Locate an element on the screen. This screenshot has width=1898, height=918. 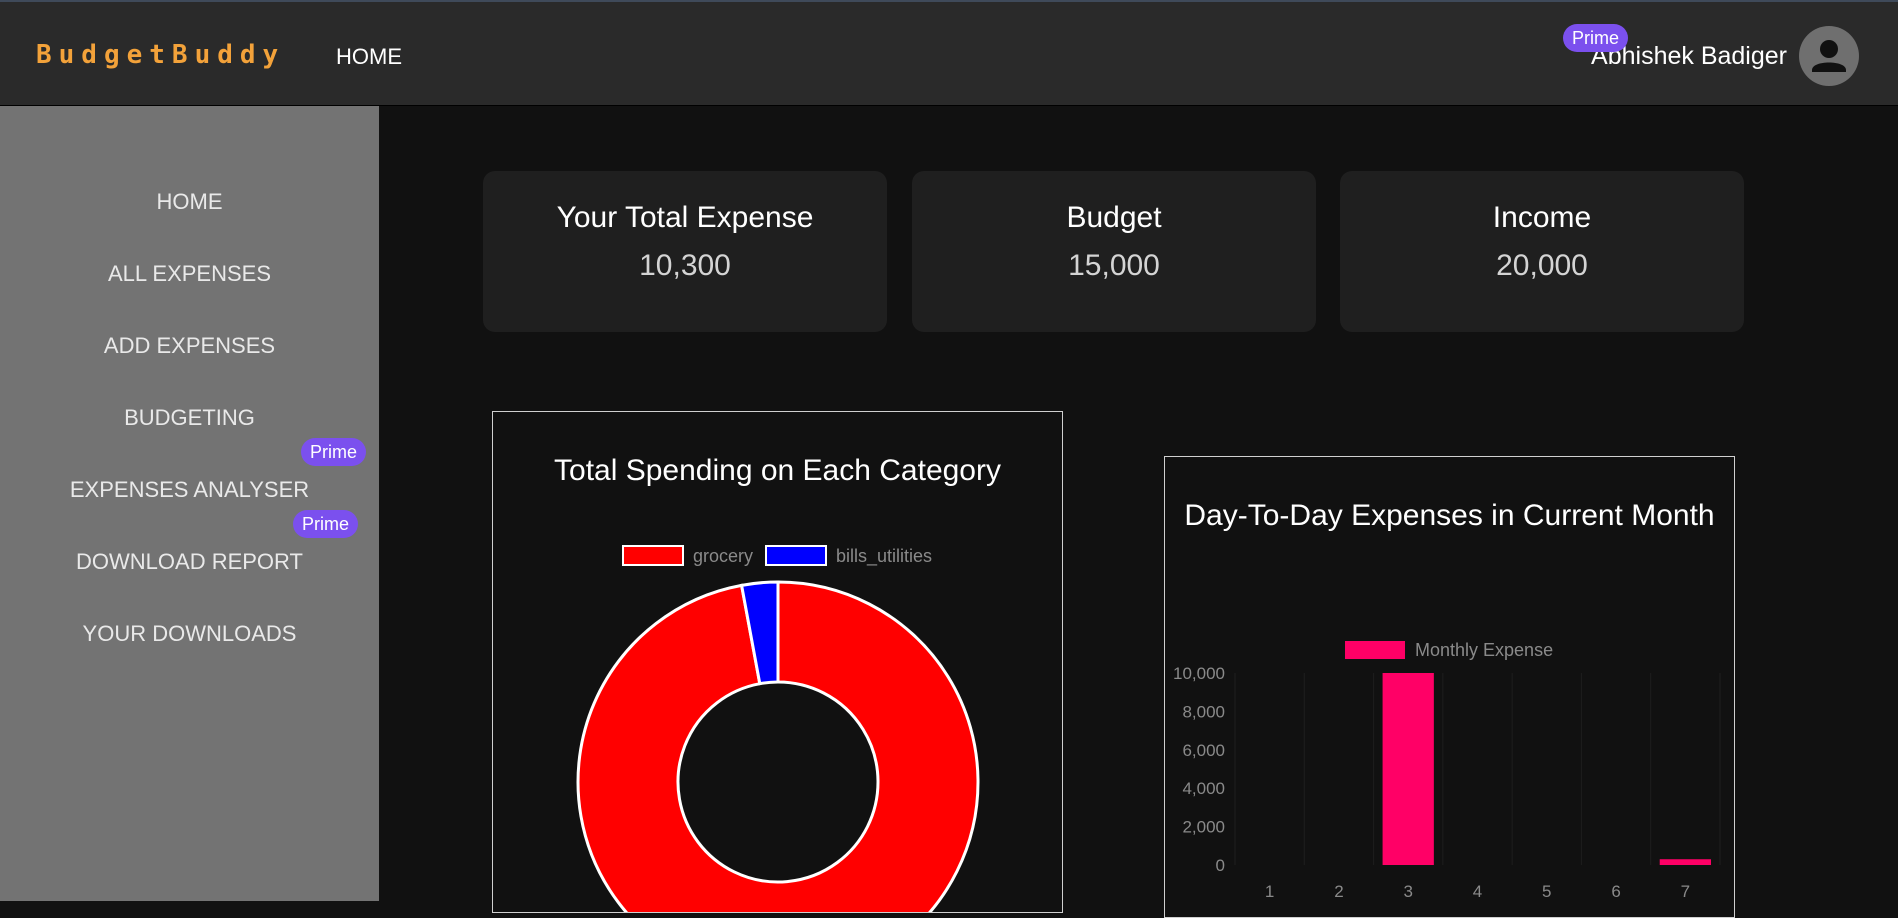
total-expense-card: Your Total Expense 10,300 is located at coordinates (685, 251).